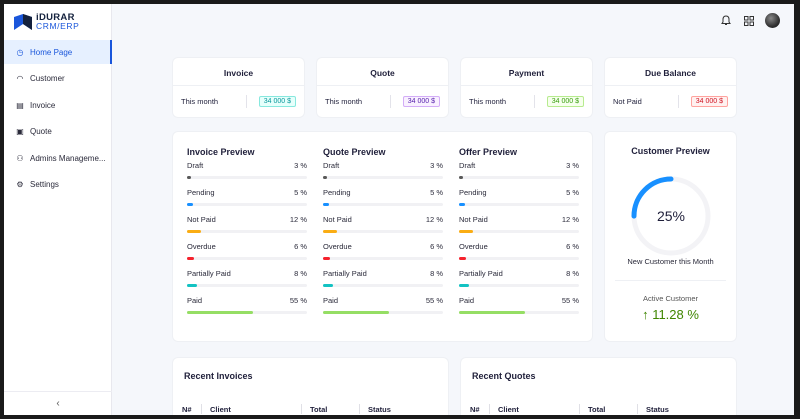 This screenshot has height=419, width=800. I want to click on preview-row: Overdue 6 %, so click(247, 255).